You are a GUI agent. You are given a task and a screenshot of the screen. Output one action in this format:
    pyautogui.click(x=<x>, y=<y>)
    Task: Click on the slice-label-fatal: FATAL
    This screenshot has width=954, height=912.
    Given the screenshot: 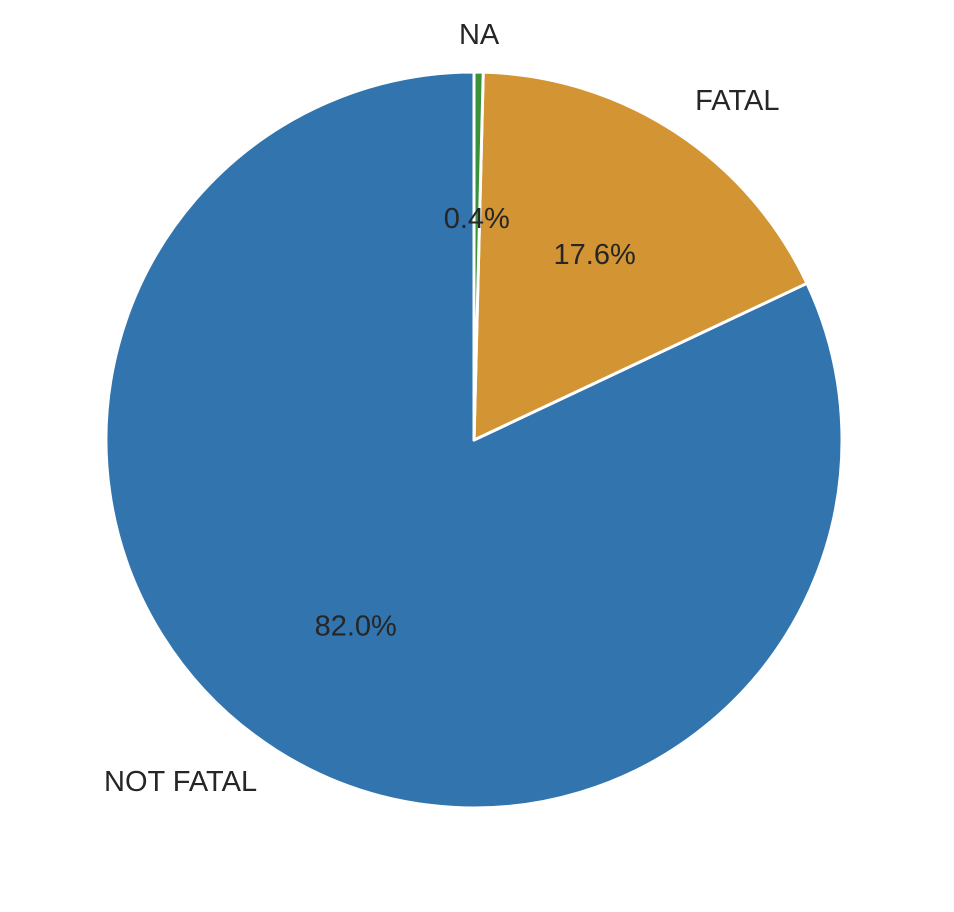 What is the action you would take?
    pyautogui.click(x=737, y=101)
    